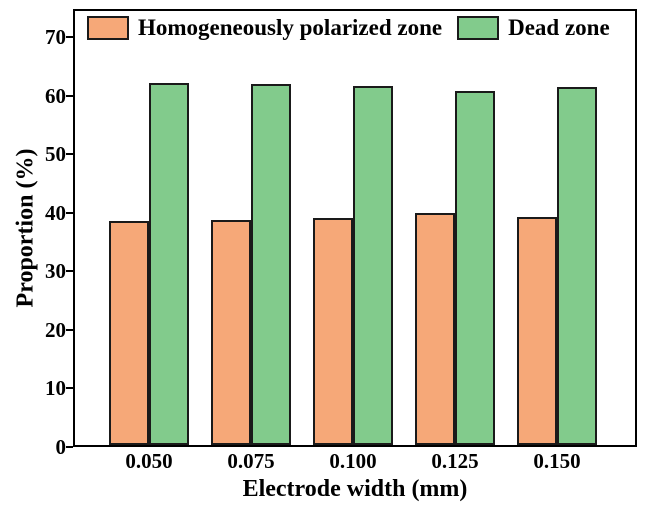 This screenshot has height=515, width=650. I want to click on bar-homogeneously-polarized-zone-0.050, so click(129, 333).